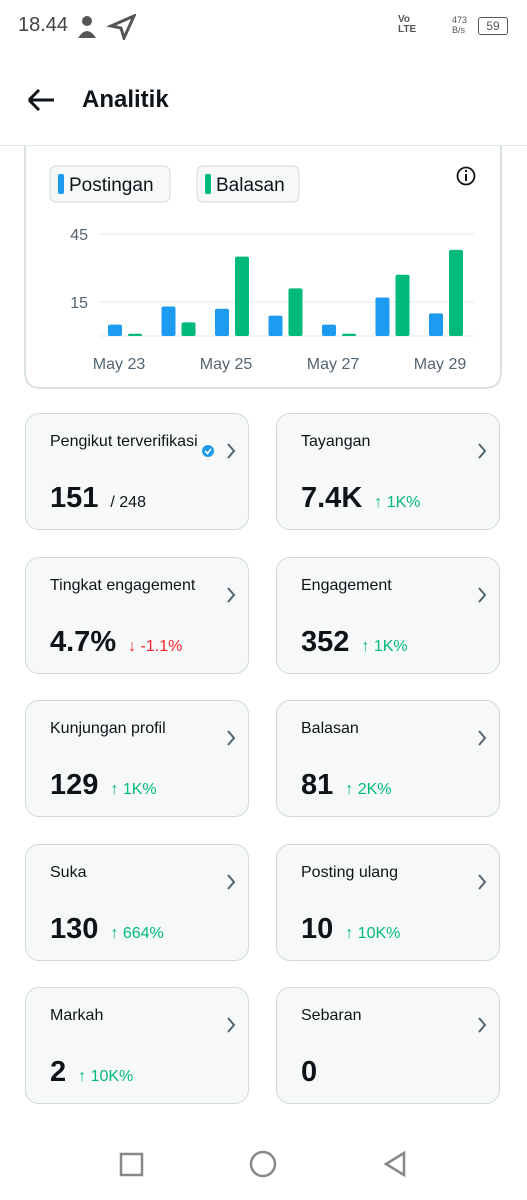 The width and height of the screenshot is (527, 1200). Describe the element at coordinates (119, 364) in the screenshot. I see `x-tick-label: May 23` at that location.